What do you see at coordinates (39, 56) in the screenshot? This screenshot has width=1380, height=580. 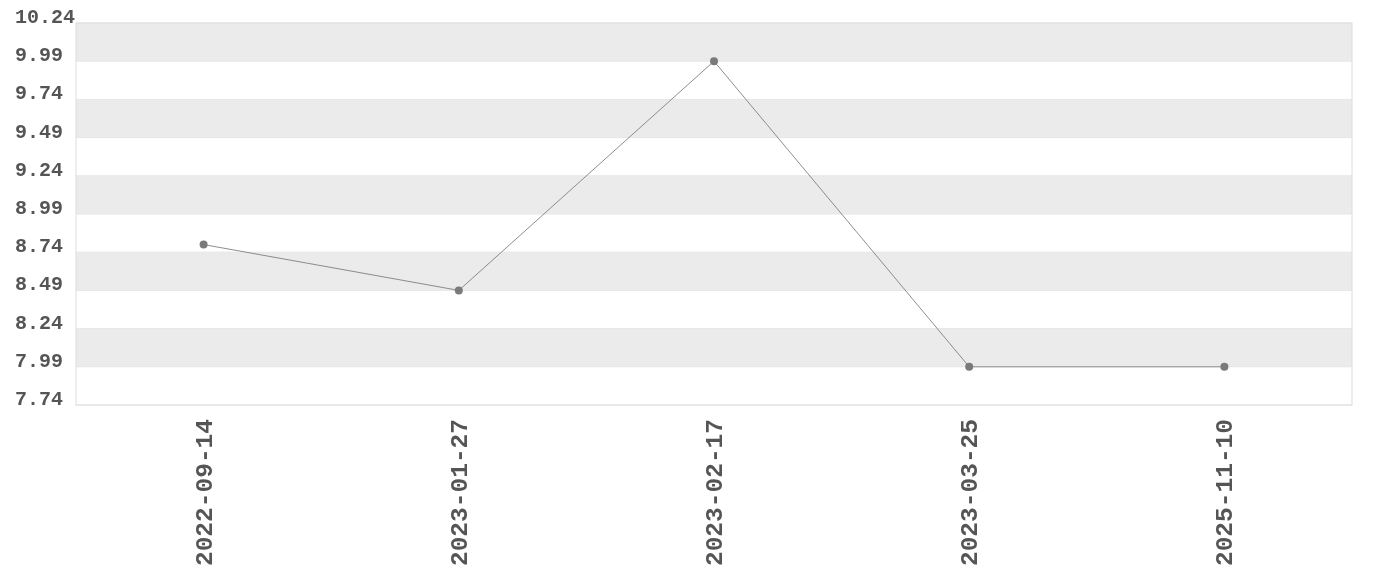 I see `y-tick-label: 9.99` at bounding box center [39, 56].